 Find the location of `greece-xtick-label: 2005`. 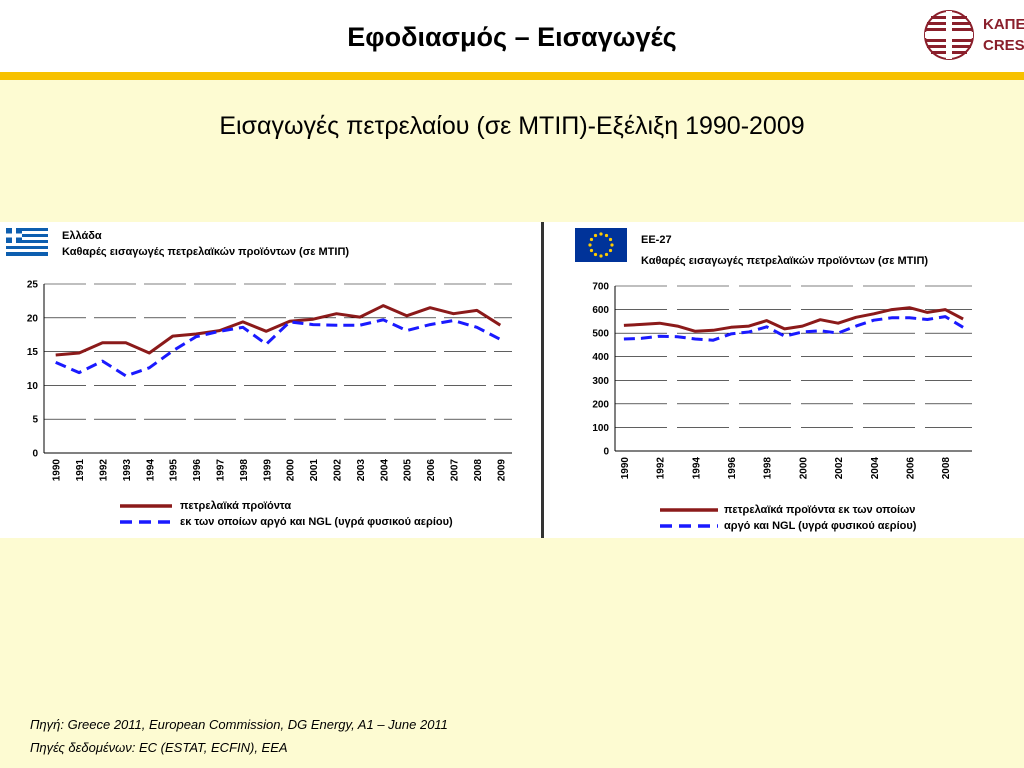

greece-xtick-label: 2005 is located at coordinates (408, 470).